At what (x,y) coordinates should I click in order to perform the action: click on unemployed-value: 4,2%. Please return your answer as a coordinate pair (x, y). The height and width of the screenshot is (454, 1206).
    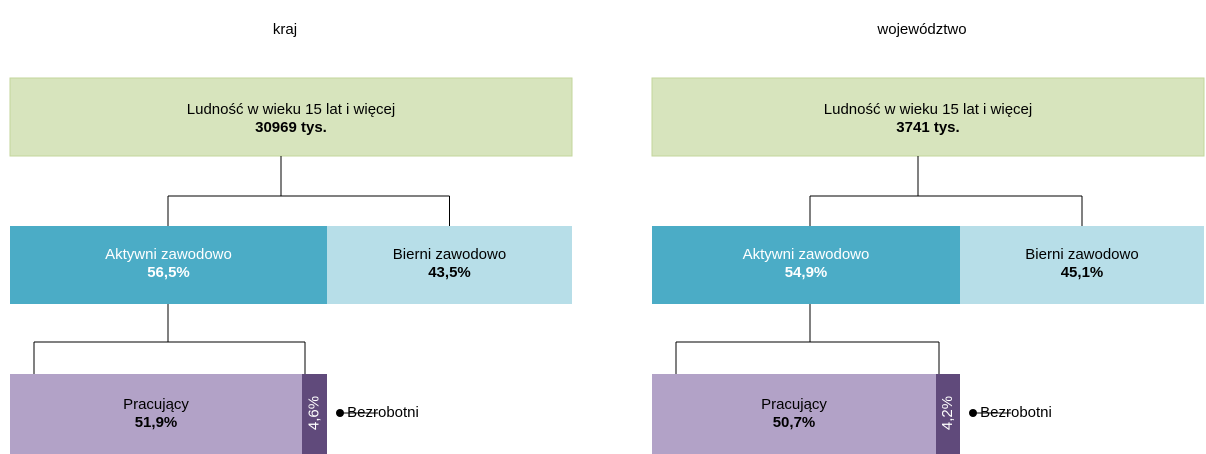
    Looking at the image, I should click on (947, 413).